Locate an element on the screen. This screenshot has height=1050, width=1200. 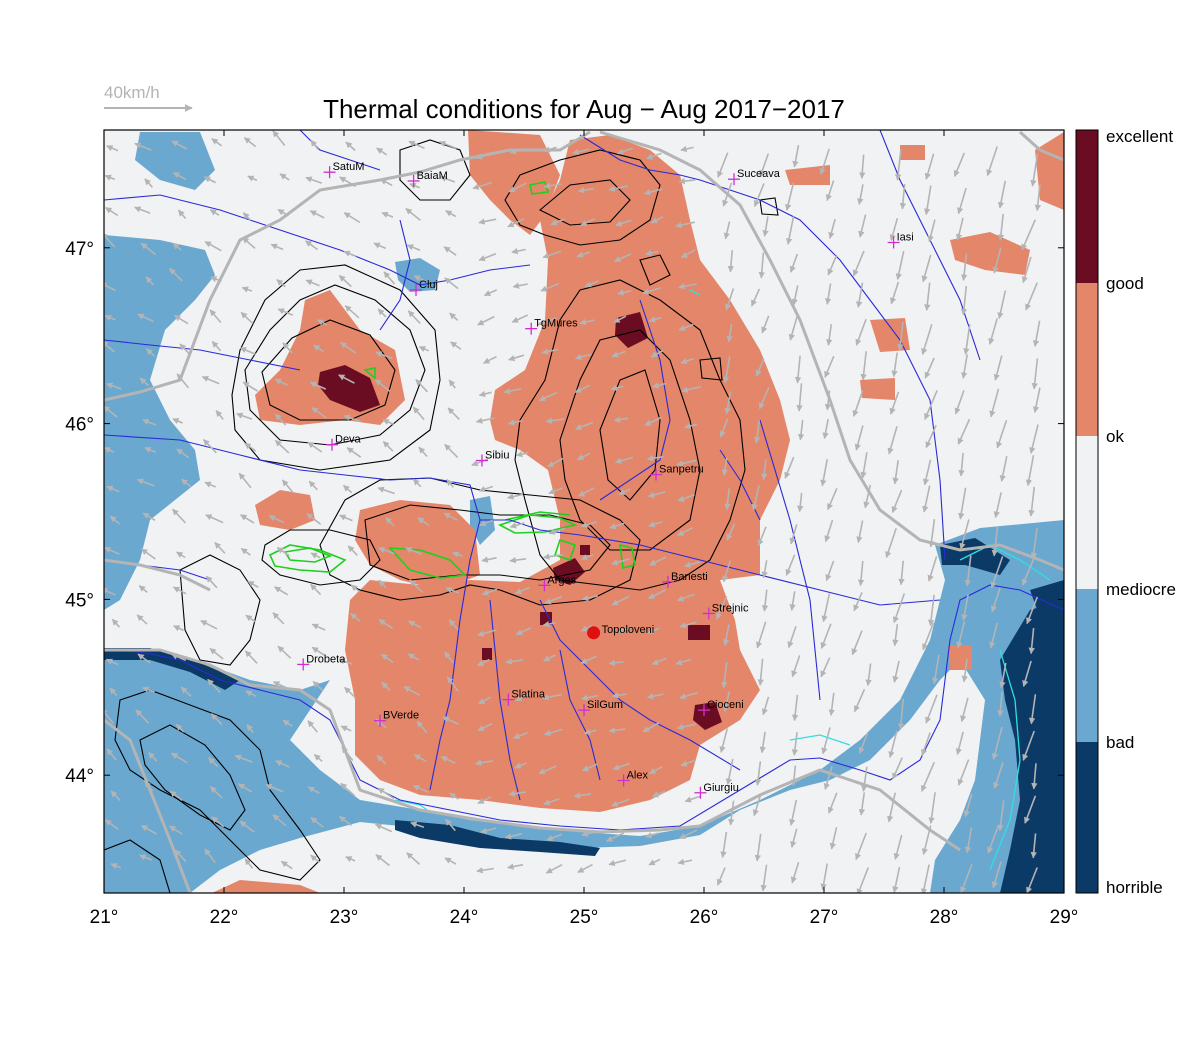
highlight-site: Topoloveni is located at coordinates (620, 632).